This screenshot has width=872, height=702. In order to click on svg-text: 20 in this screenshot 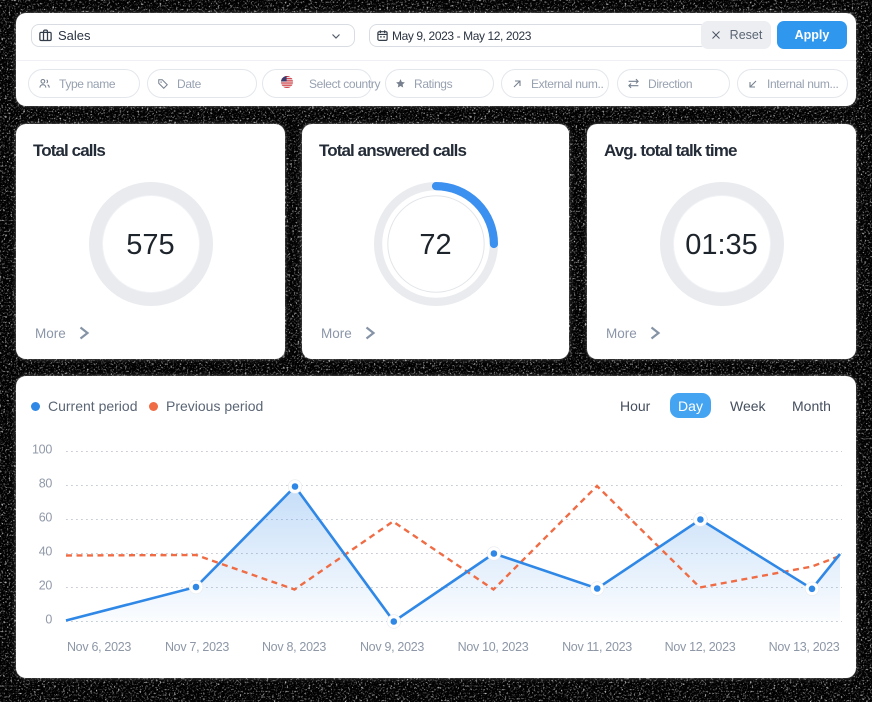, I will do `click(46, 586)`.